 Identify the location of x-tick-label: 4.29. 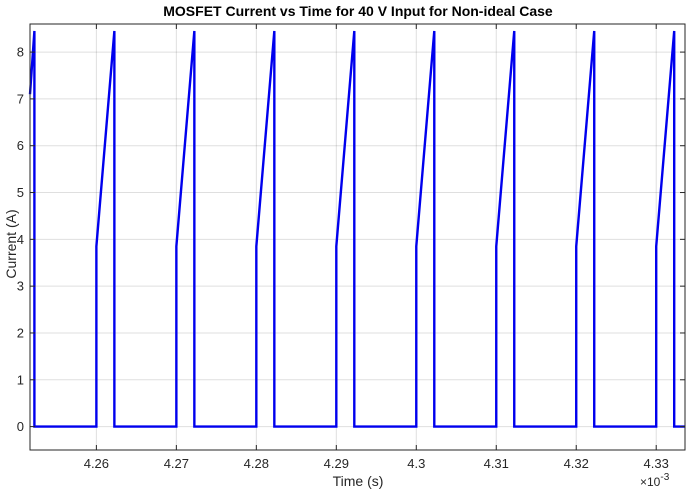
(336, 463).